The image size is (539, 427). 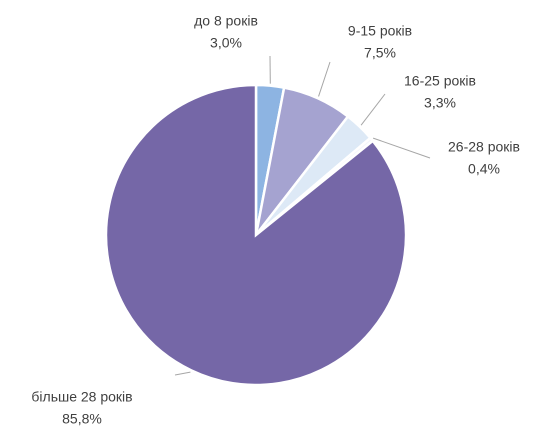 I want to click on slice-value-label: 7,5%, so click(x=380, y=53).